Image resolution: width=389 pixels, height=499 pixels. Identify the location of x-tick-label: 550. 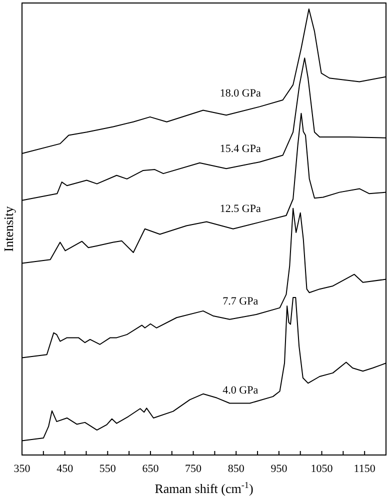
(107, 469).